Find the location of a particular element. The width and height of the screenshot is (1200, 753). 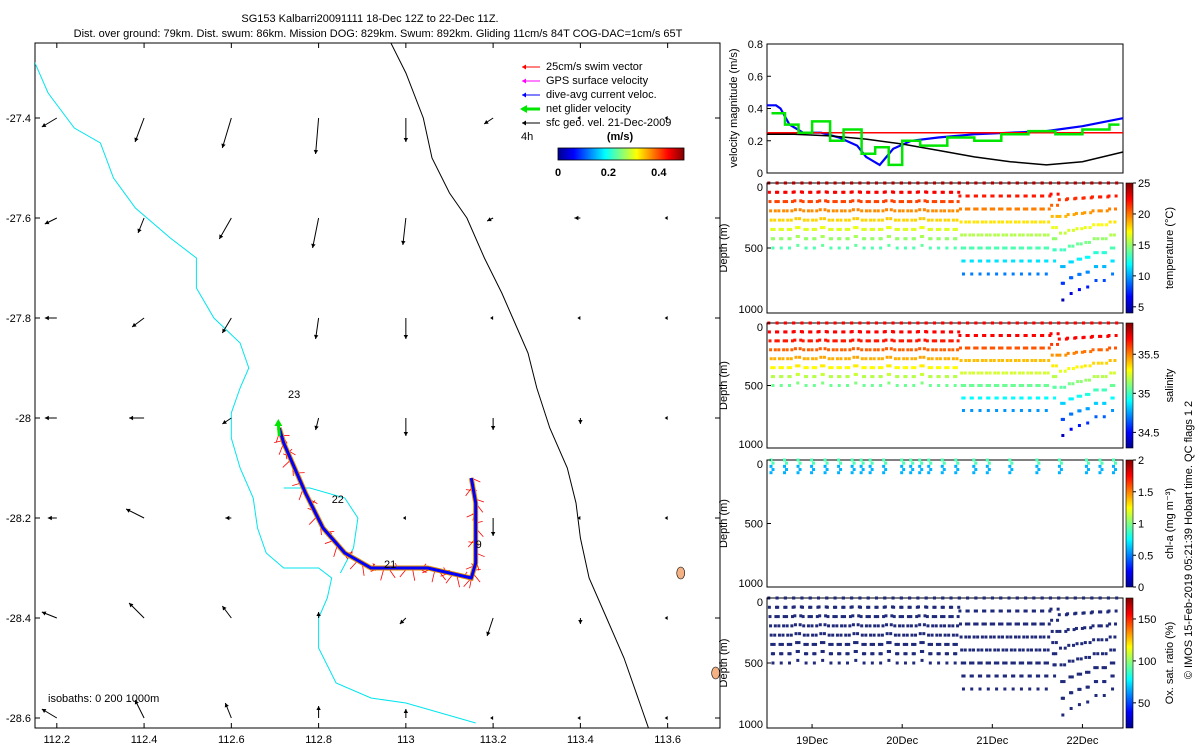

map-ytick-label: -28.2 is located at coordinates (18, 519).